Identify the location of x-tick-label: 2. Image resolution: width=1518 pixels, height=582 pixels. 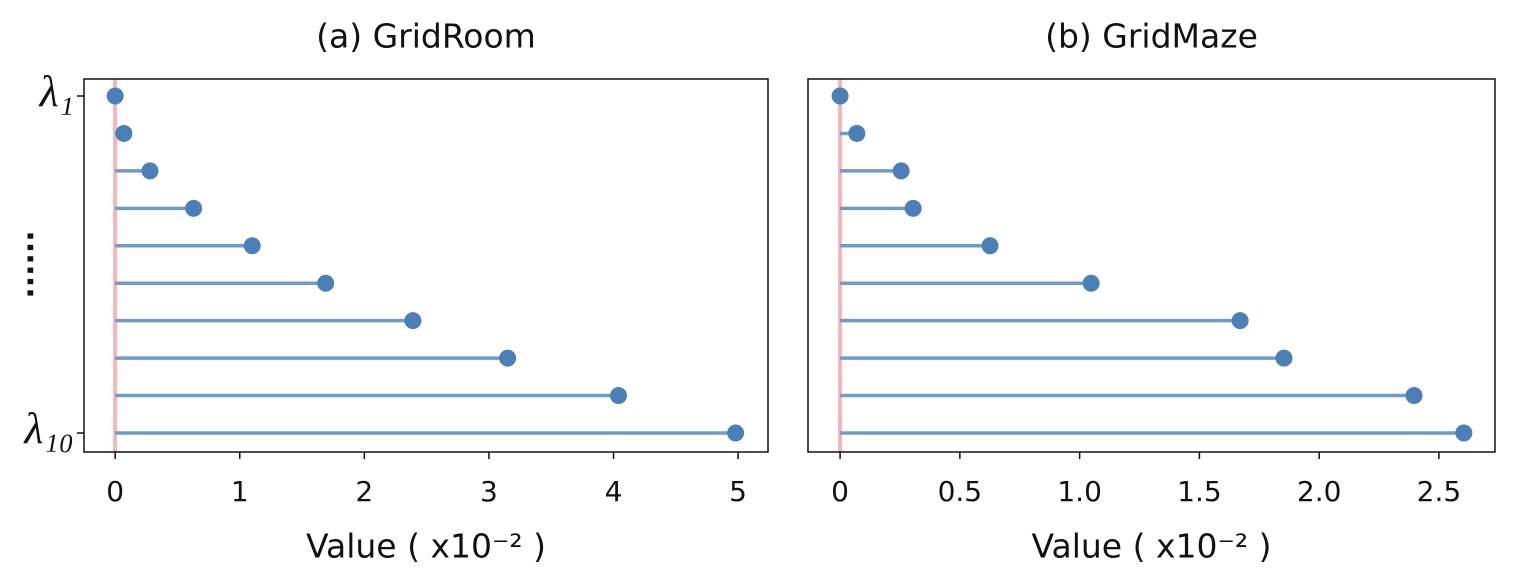
(364, 491).